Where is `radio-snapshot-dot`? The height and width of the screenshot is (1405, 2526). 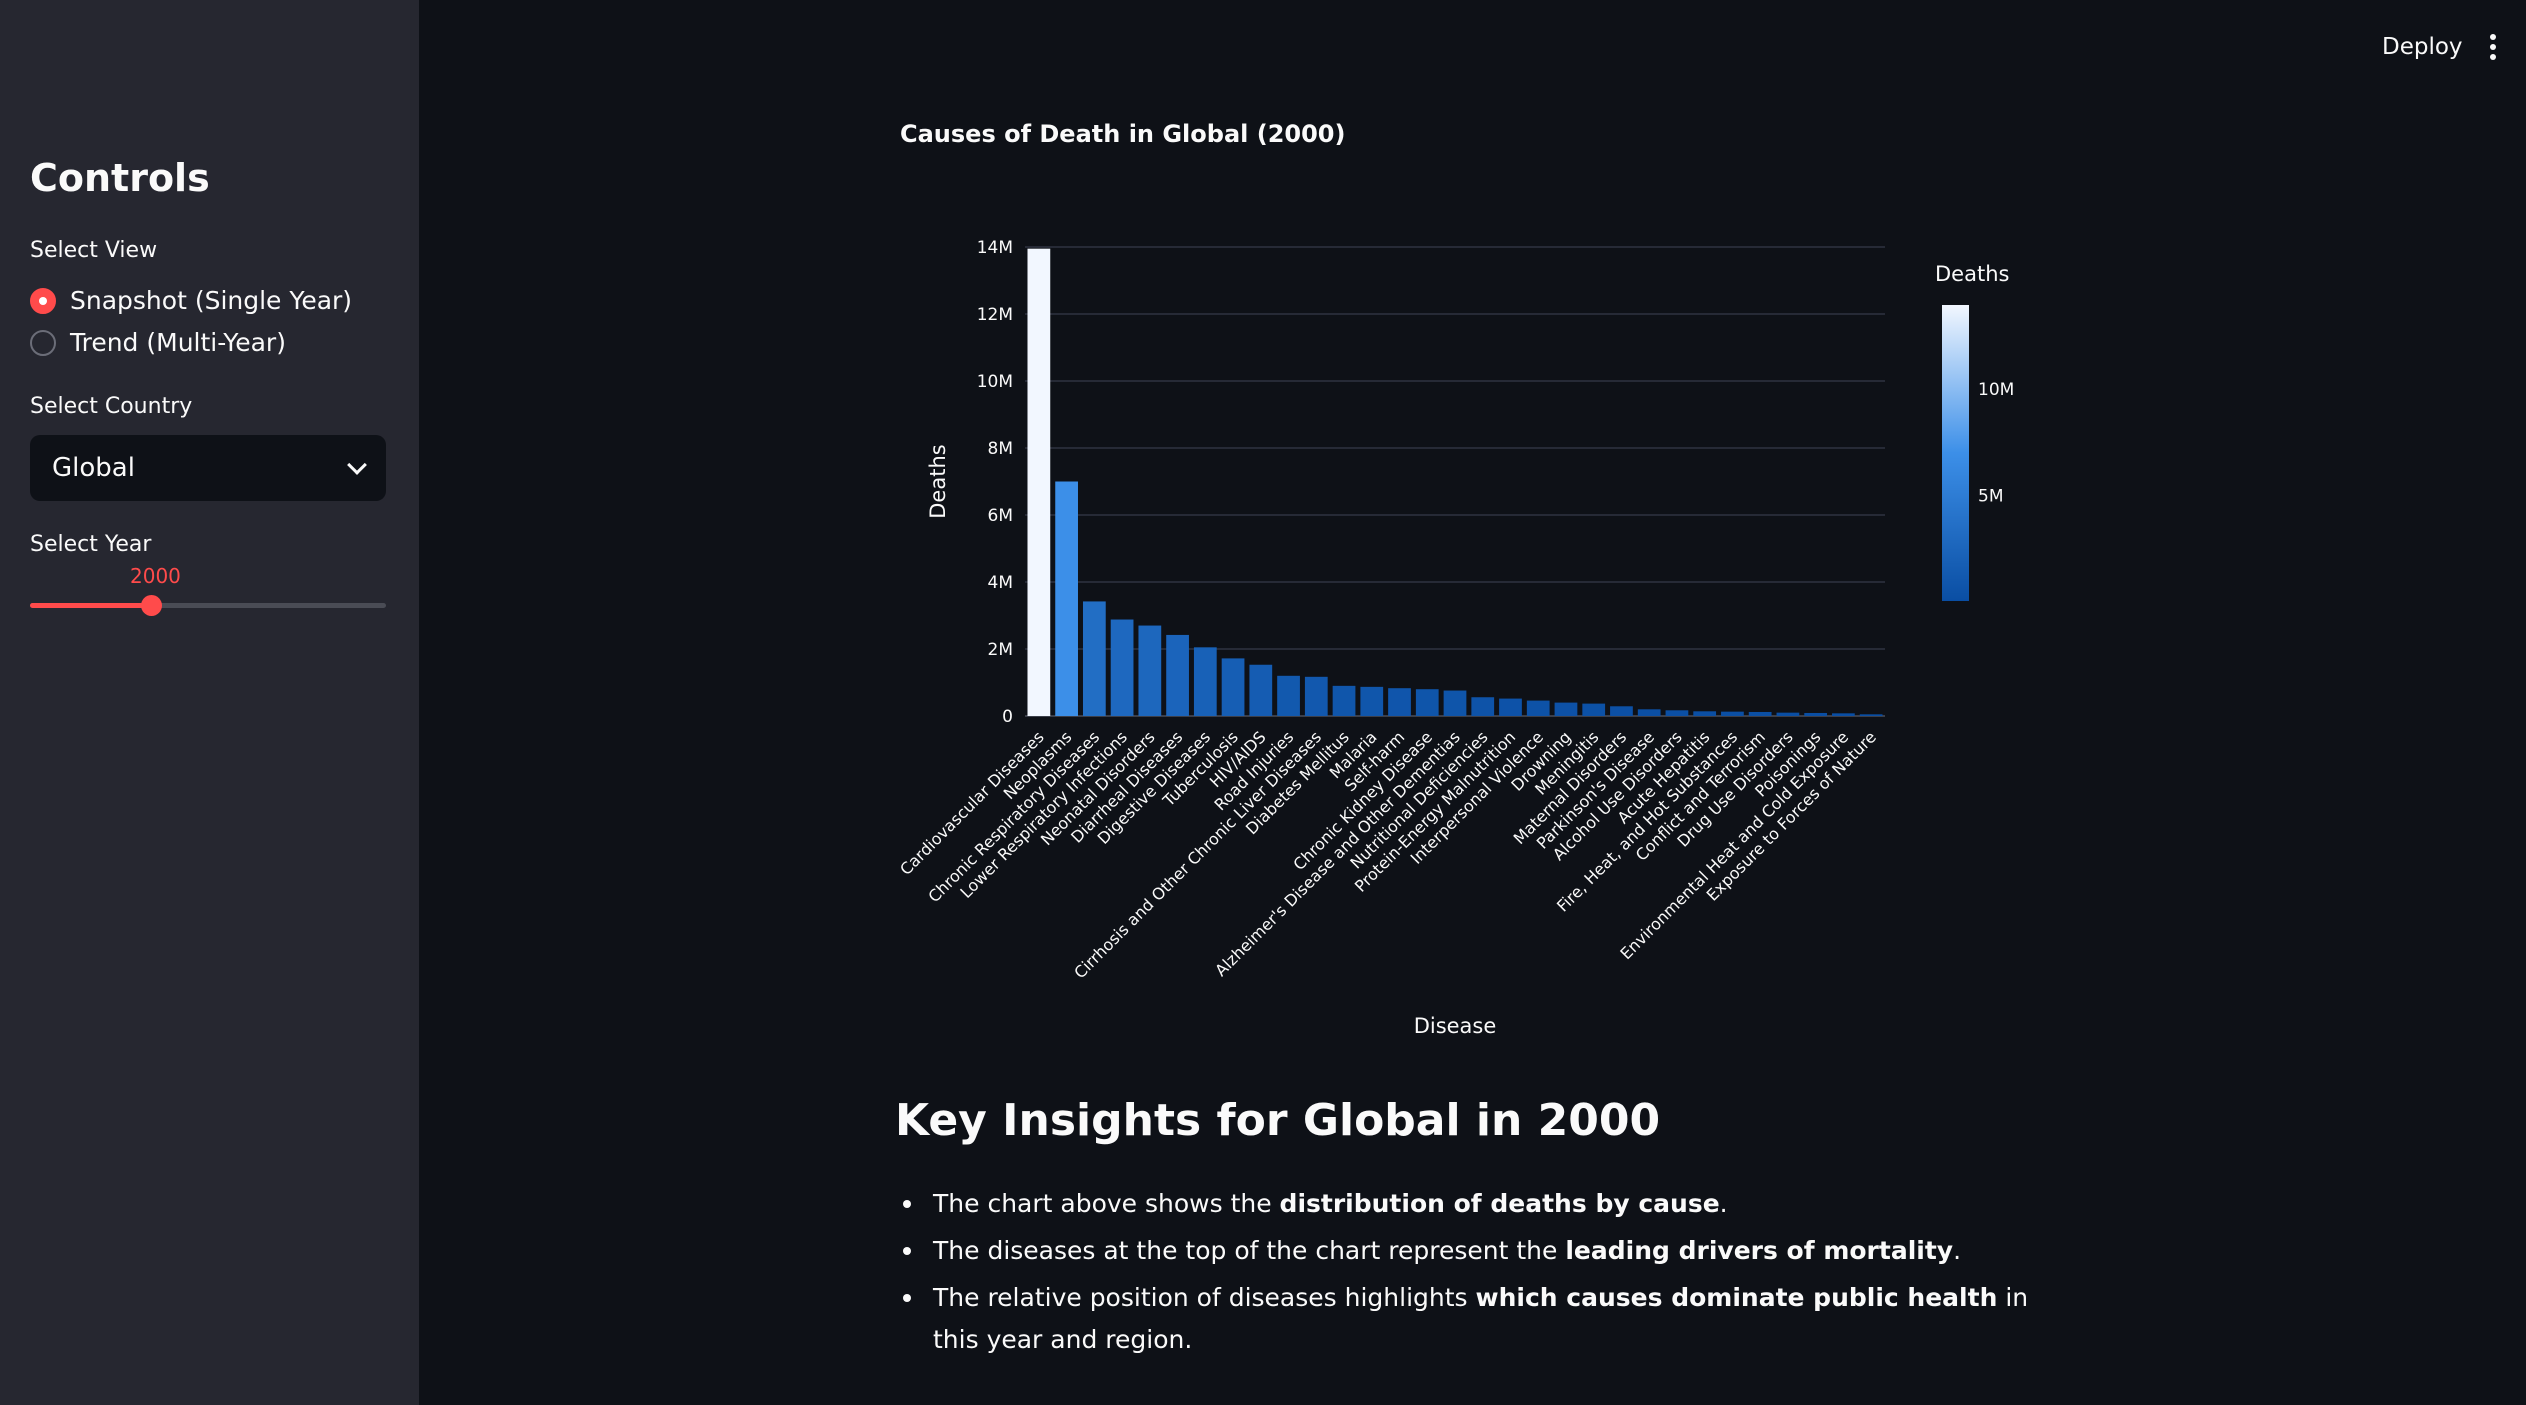
radio-snapshot-dot is located at coordinates (43, 300).